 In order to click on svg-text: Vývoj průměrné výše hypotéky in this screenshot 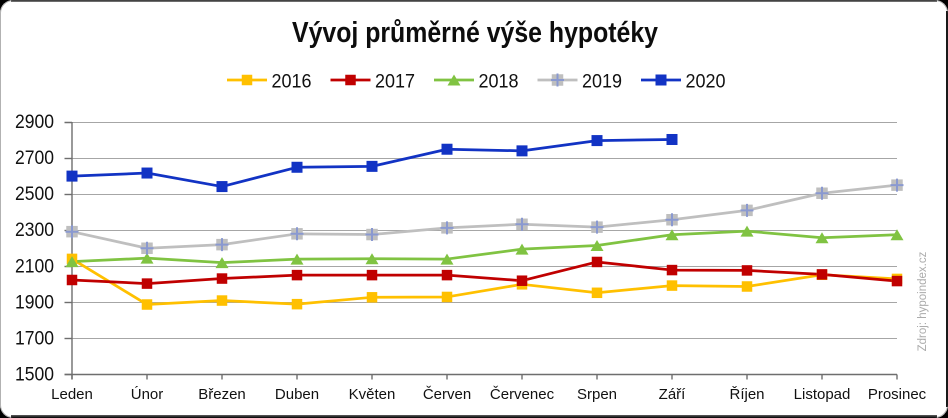, I will do `click(475, 33)`.